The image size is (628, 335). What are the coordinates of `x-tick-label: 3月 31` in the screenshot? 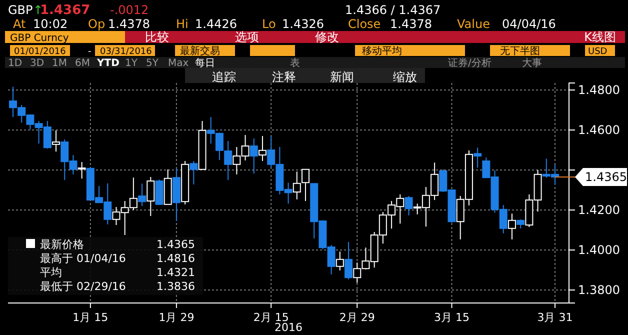 It's located at (555, 317).